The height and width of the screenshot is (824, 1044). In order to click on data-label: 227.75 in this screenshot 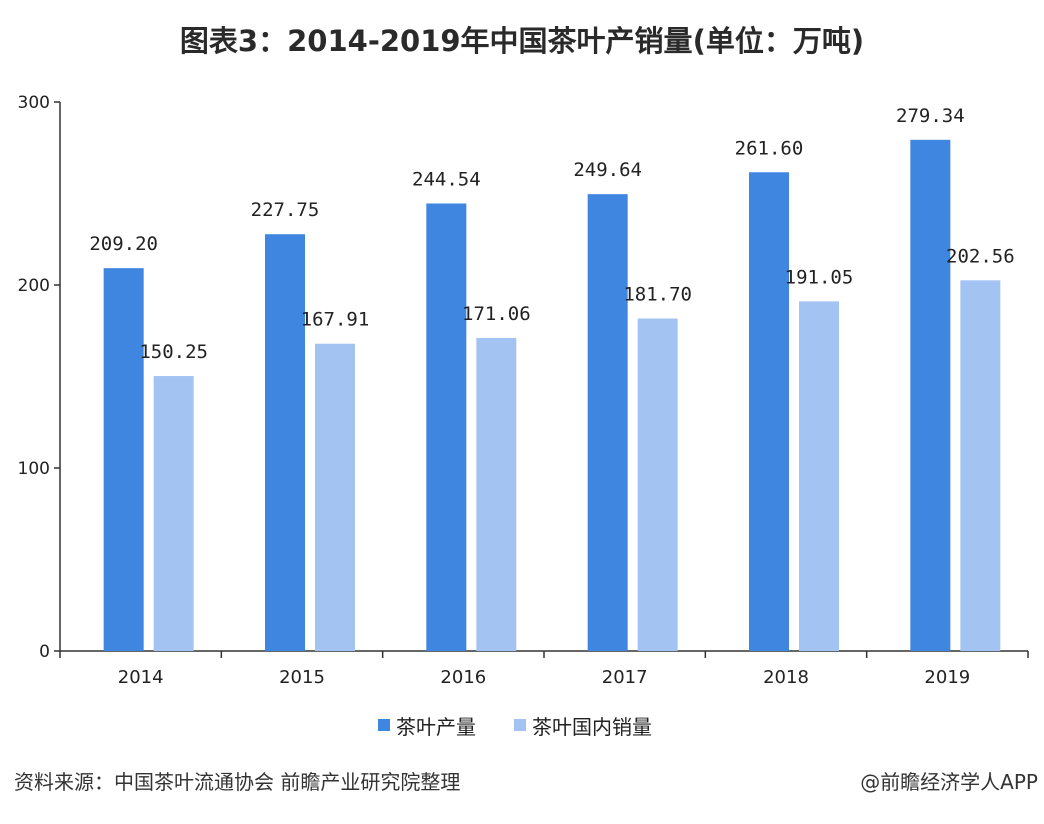, I will do `click(285, 210)`.